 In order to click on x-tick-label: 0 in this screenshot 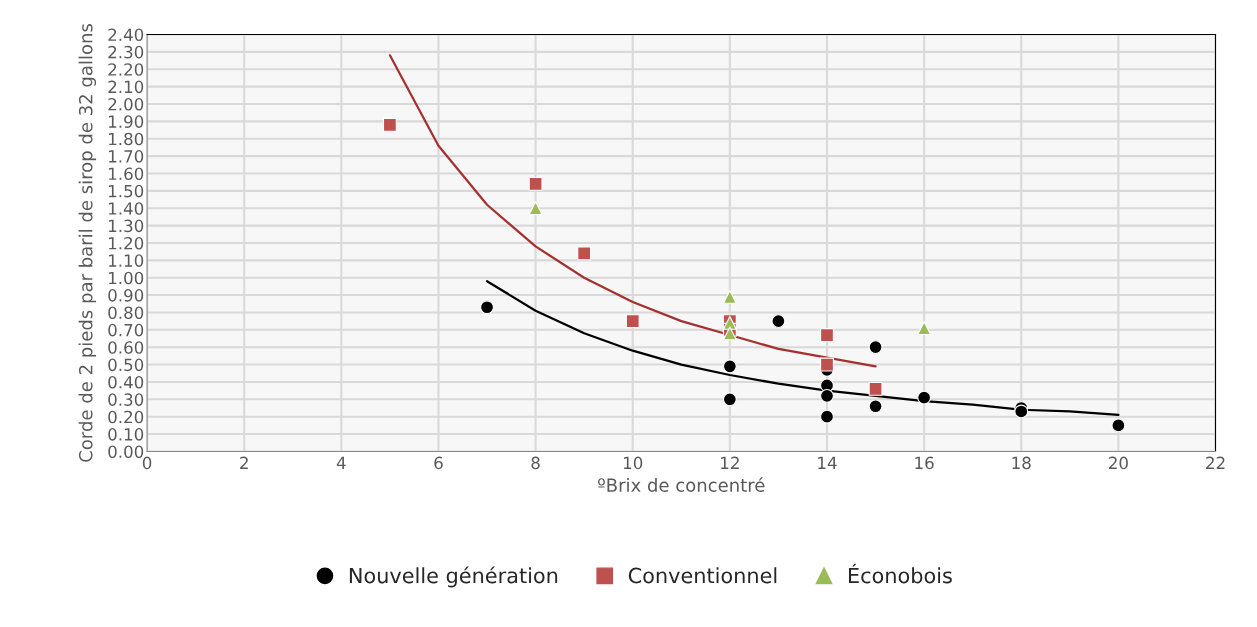, I will do `click(147, 463)`.